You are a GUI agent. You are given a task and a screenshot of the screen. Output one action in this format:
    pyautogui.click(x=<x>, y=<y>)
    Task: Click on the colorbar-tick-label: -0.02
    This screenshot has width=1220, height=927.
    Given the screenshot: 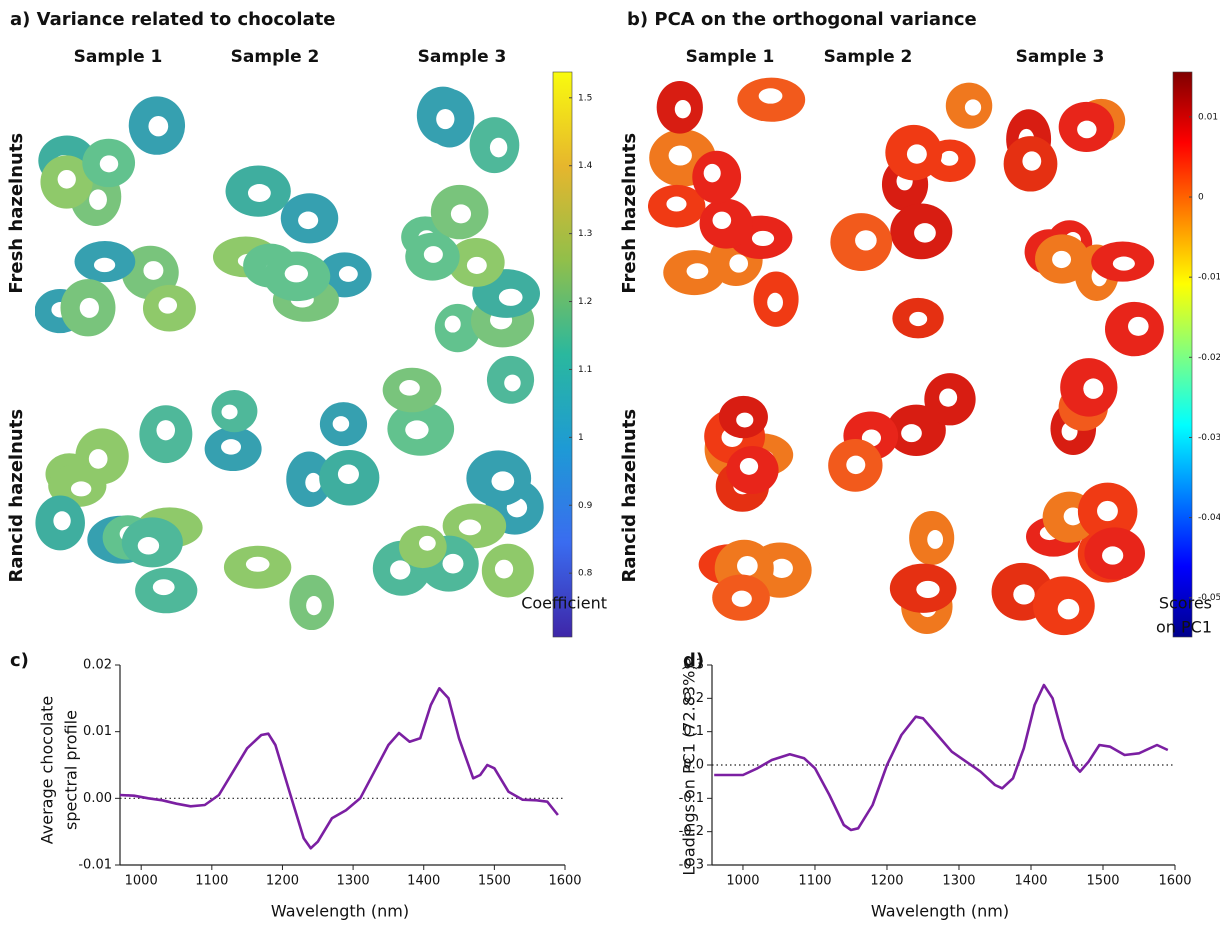 What is the action you would take?
    pyautogui.click(x=1209, y=358)
    